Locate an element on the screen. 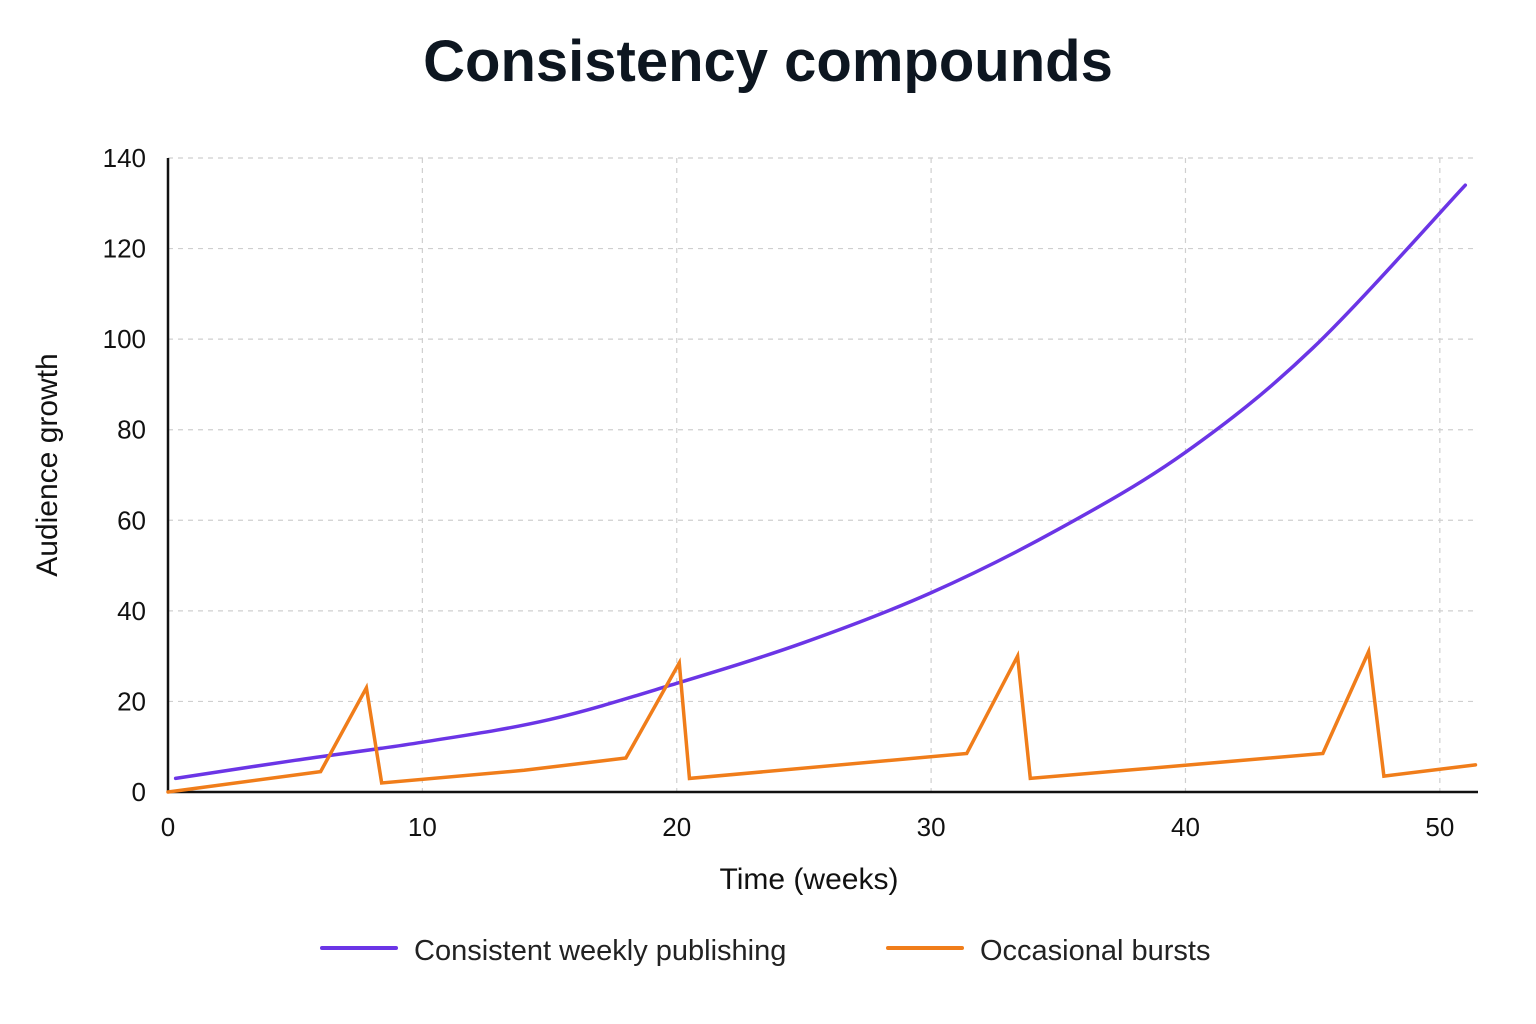  series-line-bursts is located at coordinates (822, 719).